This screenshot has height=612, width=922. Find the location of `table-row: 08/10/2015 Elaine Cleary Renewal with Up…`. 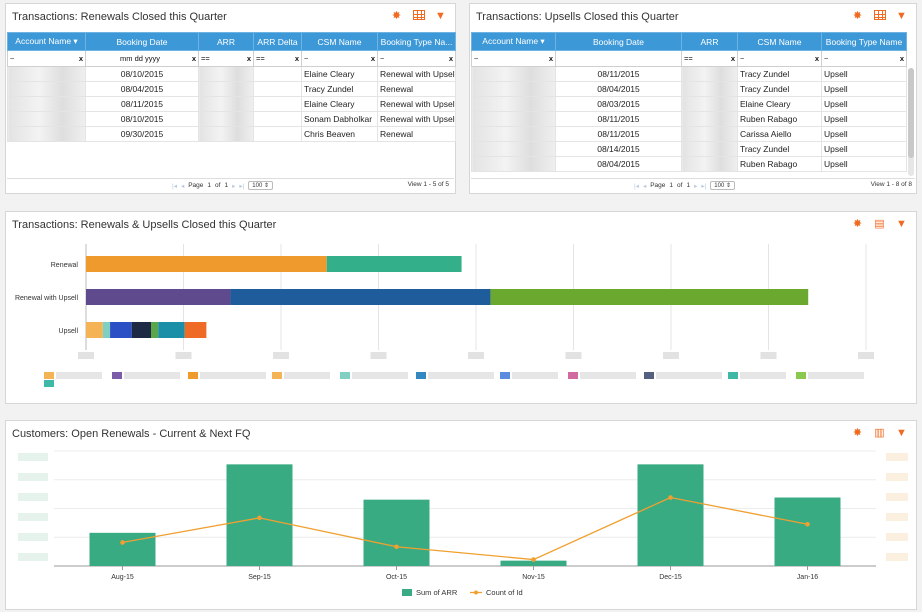

table-row: 08/10/2015 Elaine Cleary Renewal with Up… is located at coordinates (231, 74).